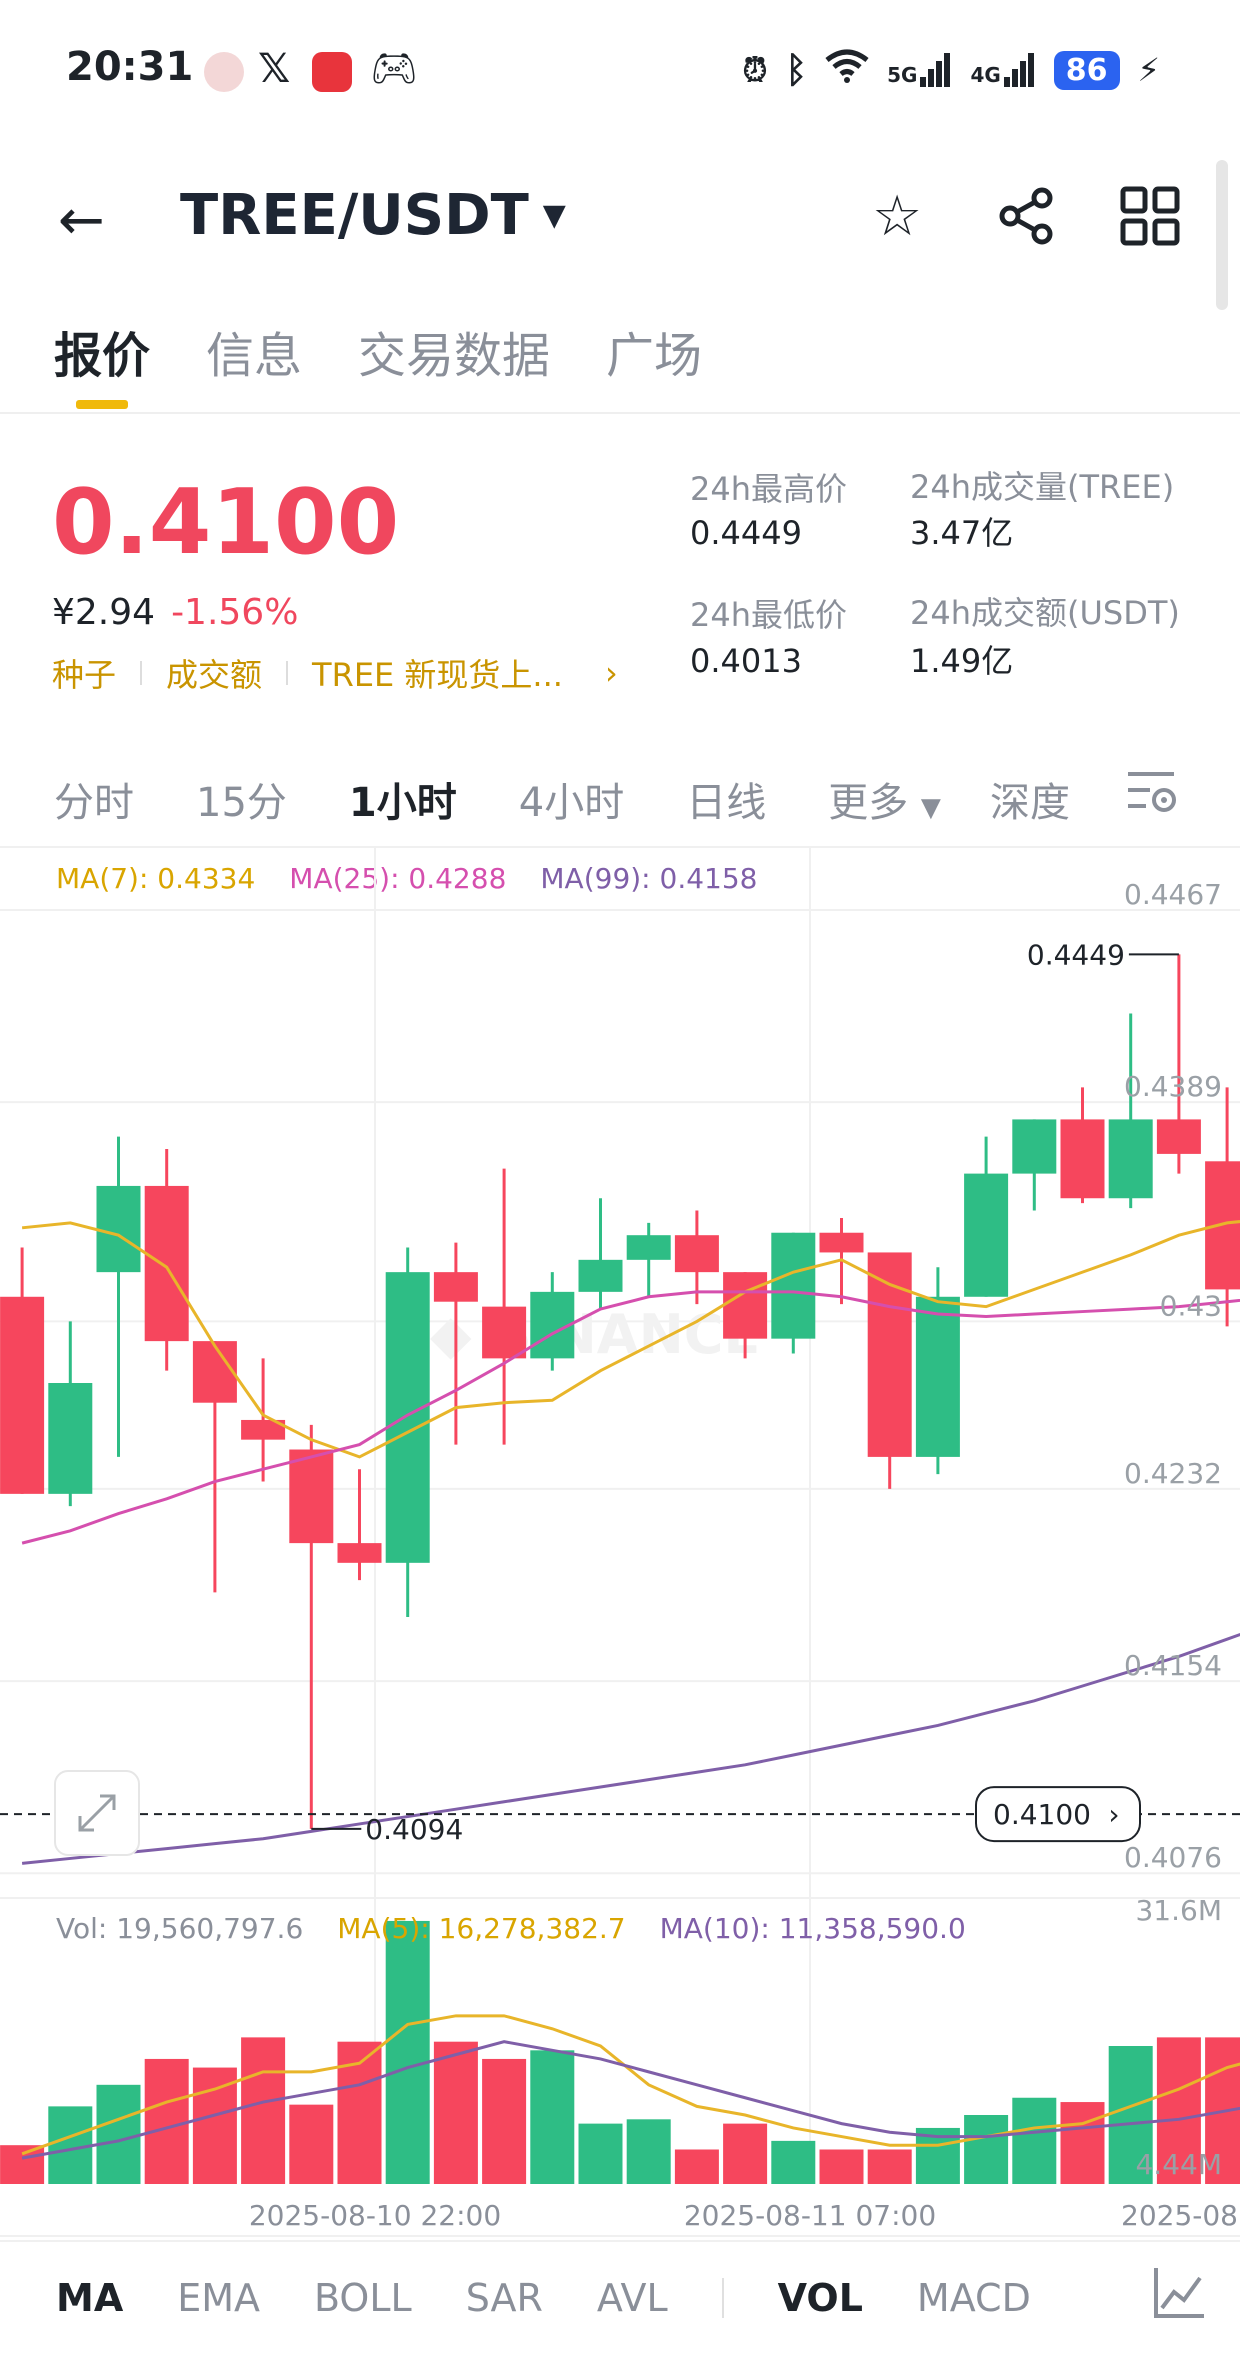 The width and height of the screenshot is (1240, 2356). Describe the element at coordinates (1002, 70) in the screenshot. I see `4g-signal-icon: 4G` at that location.